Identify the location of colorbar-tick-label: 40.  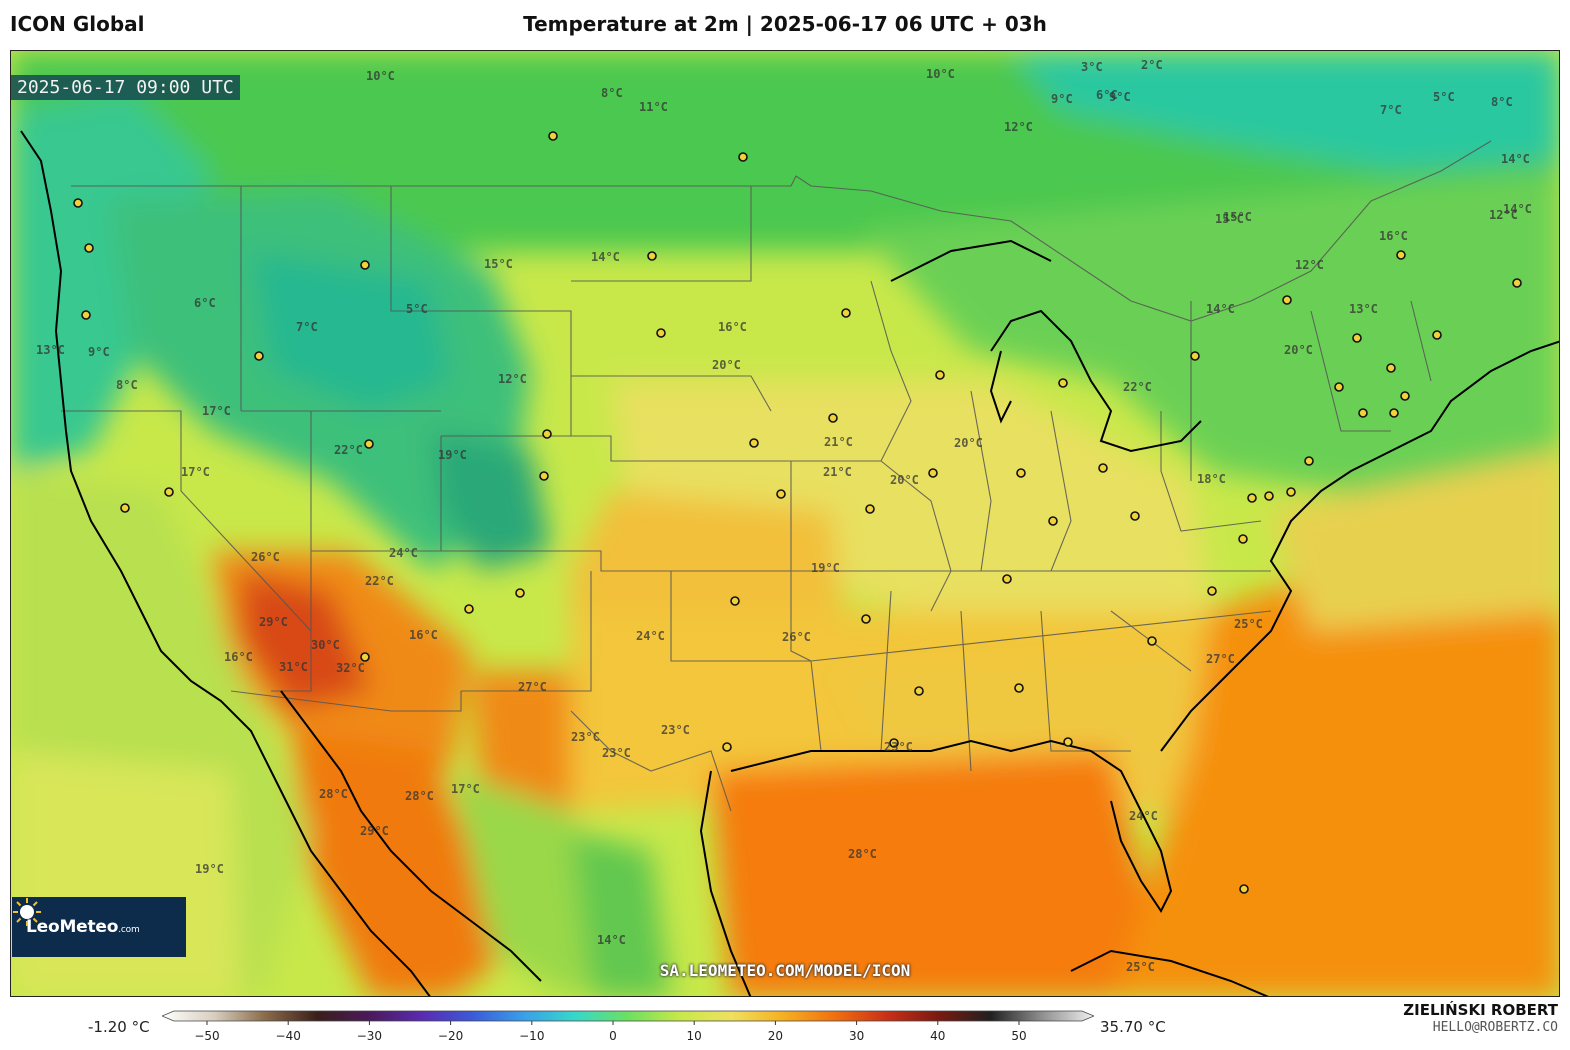
(937, 1036).